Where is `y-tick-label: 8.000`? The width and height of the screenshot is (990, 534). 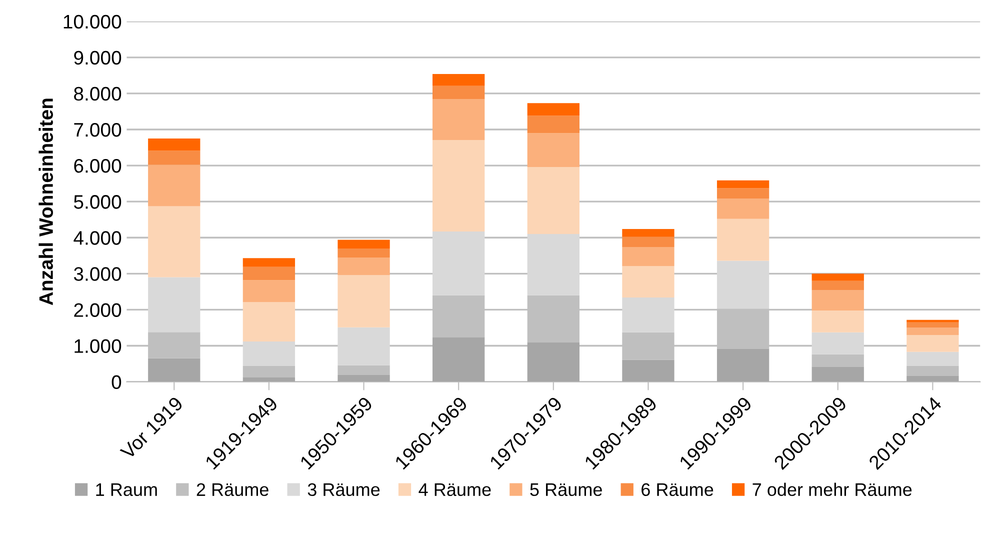 y-tick-label: 8.000 is located at coordinates (98, 93).